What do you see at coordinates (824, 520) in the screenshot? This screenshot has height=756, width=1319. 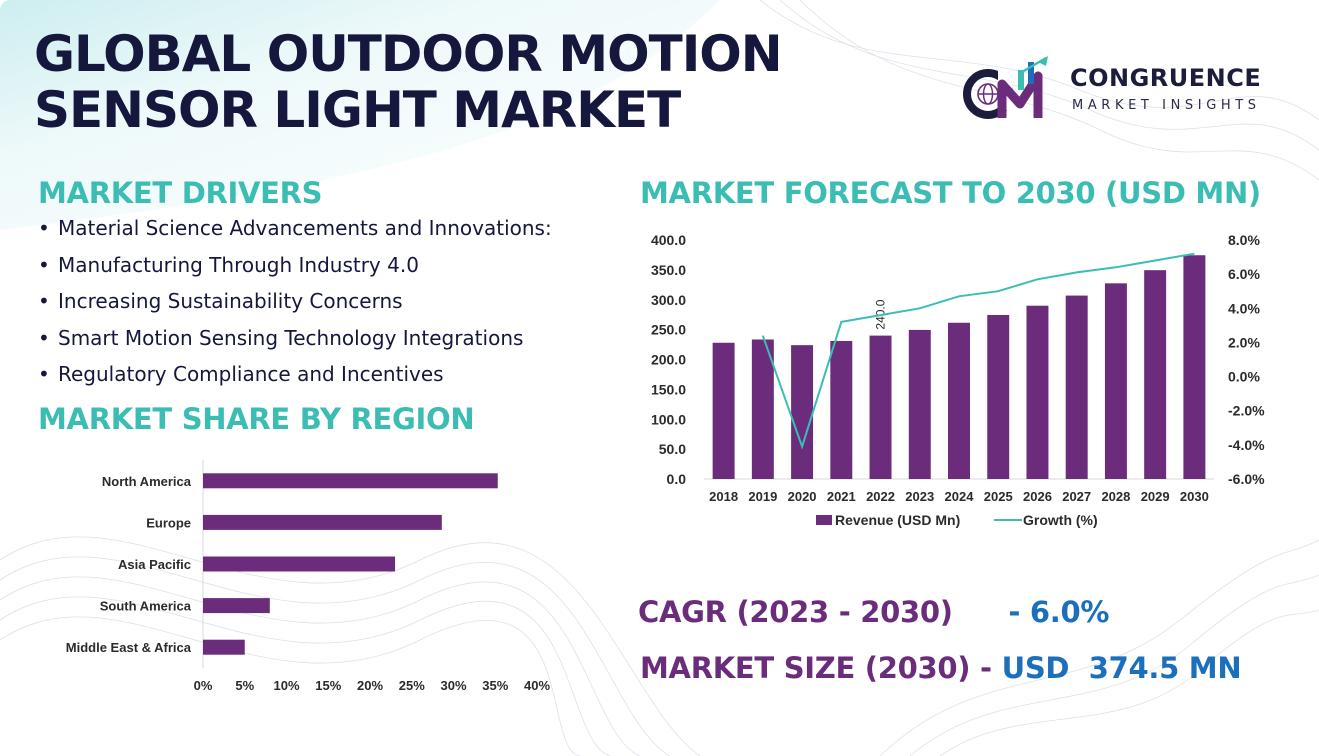 I see `legend-revenue-swatch` at bounding box center [824, 520].